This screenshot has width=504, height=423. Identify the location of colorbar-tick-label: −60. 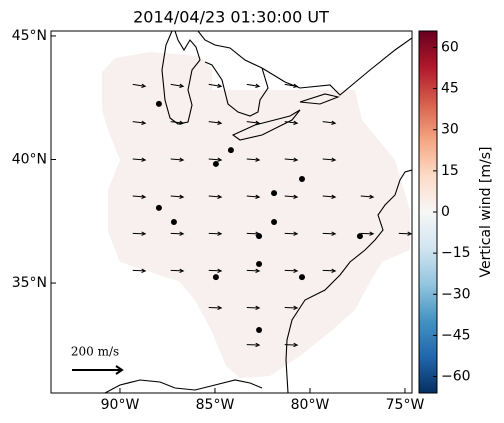
(456, 377).